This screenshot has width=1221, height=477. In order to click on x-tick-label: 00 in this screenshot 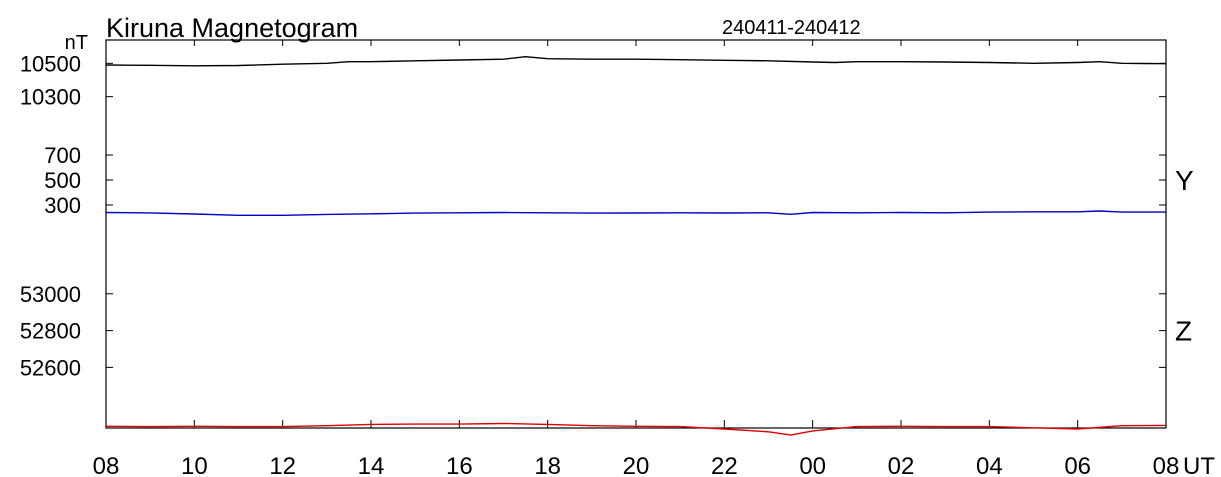, I will do `click(812, 465)`.